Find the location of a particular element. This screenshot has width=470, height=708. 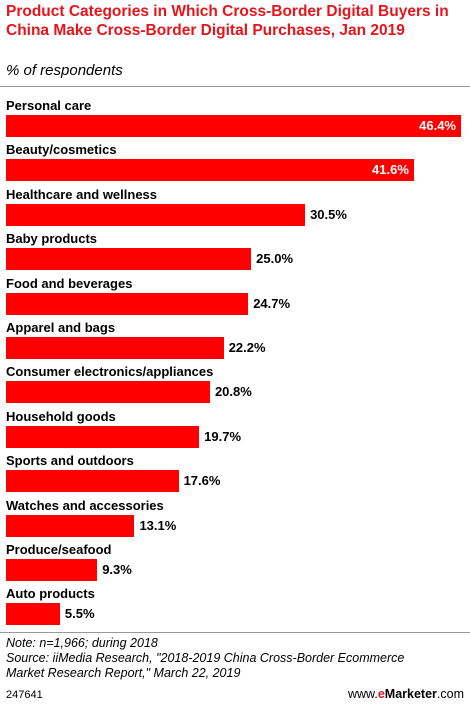

category-label: Auto products is located at coordinates (50, 594).